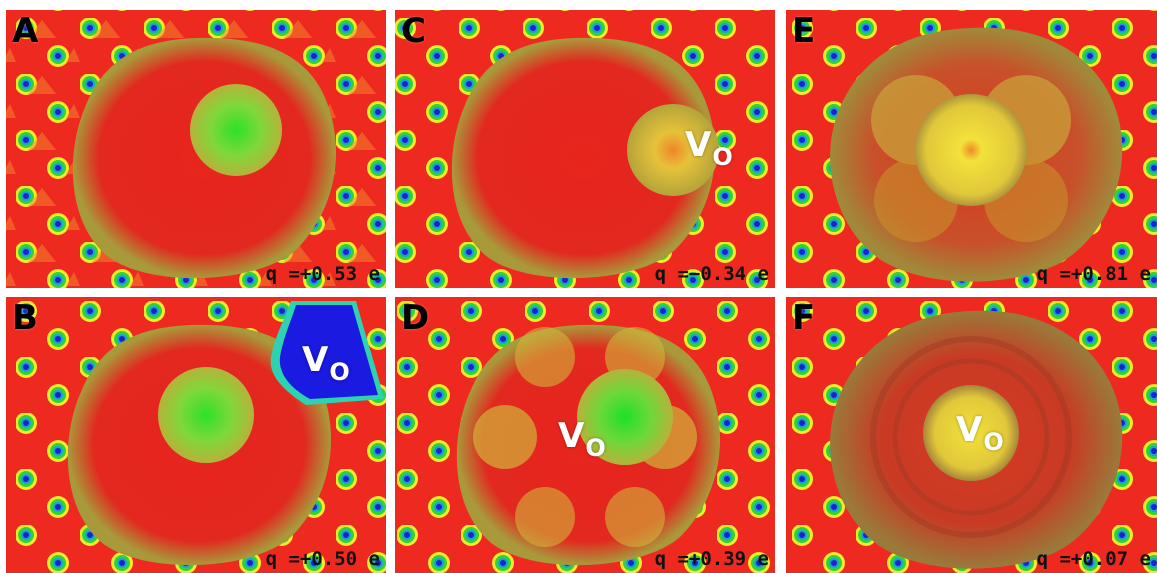 This screenshot has height=573, width=1157. I want to click on panel-b-charge: q =+0.50 e, so click(322, 559).